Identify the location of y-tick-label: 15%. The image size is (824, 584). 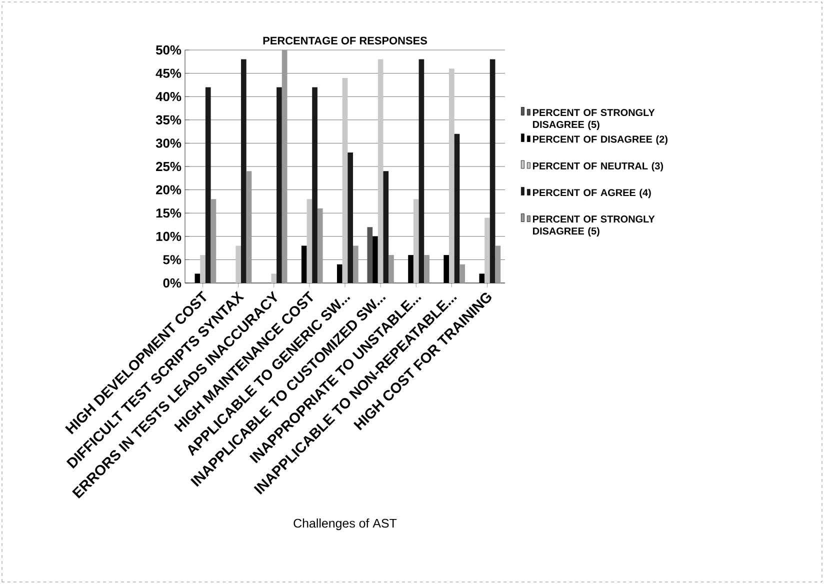
(169, 213).